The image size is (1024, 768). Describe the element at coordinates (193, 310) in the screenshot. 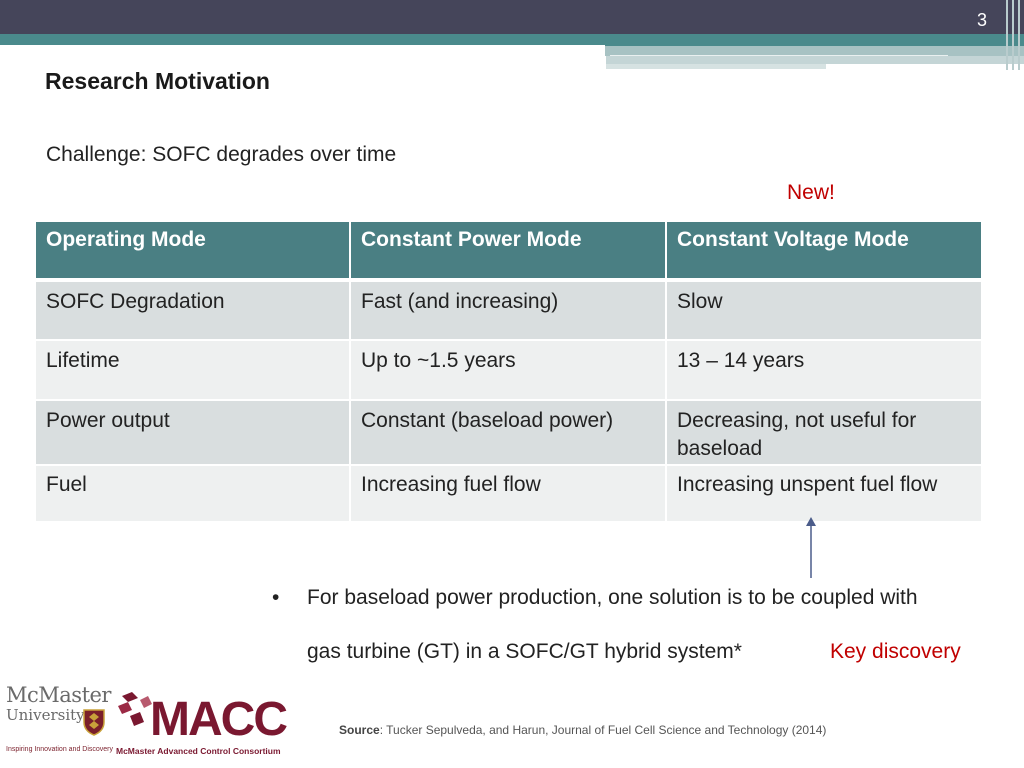

I see `table-cell: SOFC Degradation` at that location.